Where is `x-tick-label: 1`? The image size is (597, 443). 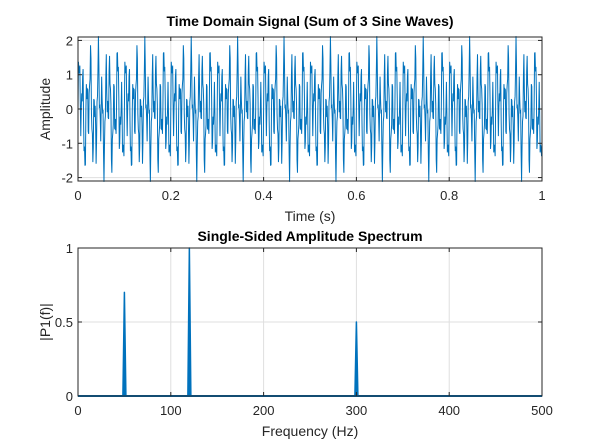
x-tick-label: 1 is located at coordinates (541, 195).